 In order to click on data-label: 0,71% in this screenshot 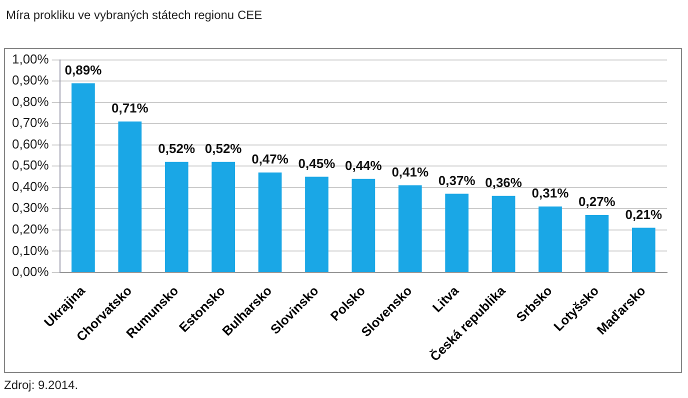, I will do `click(130, 108)`.